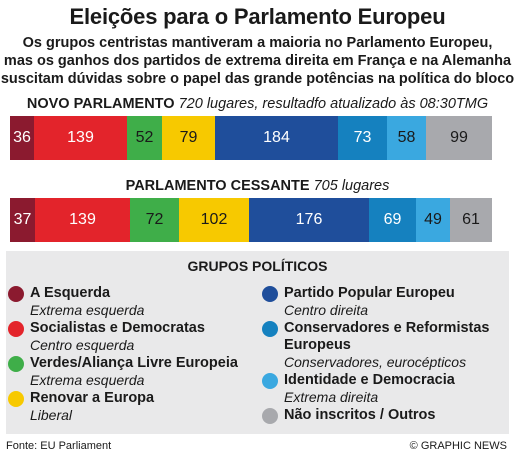 Image resolution: width=515 pixels, height=458 pixels. I want to click on seat-segment: 37, so click(22, 220).